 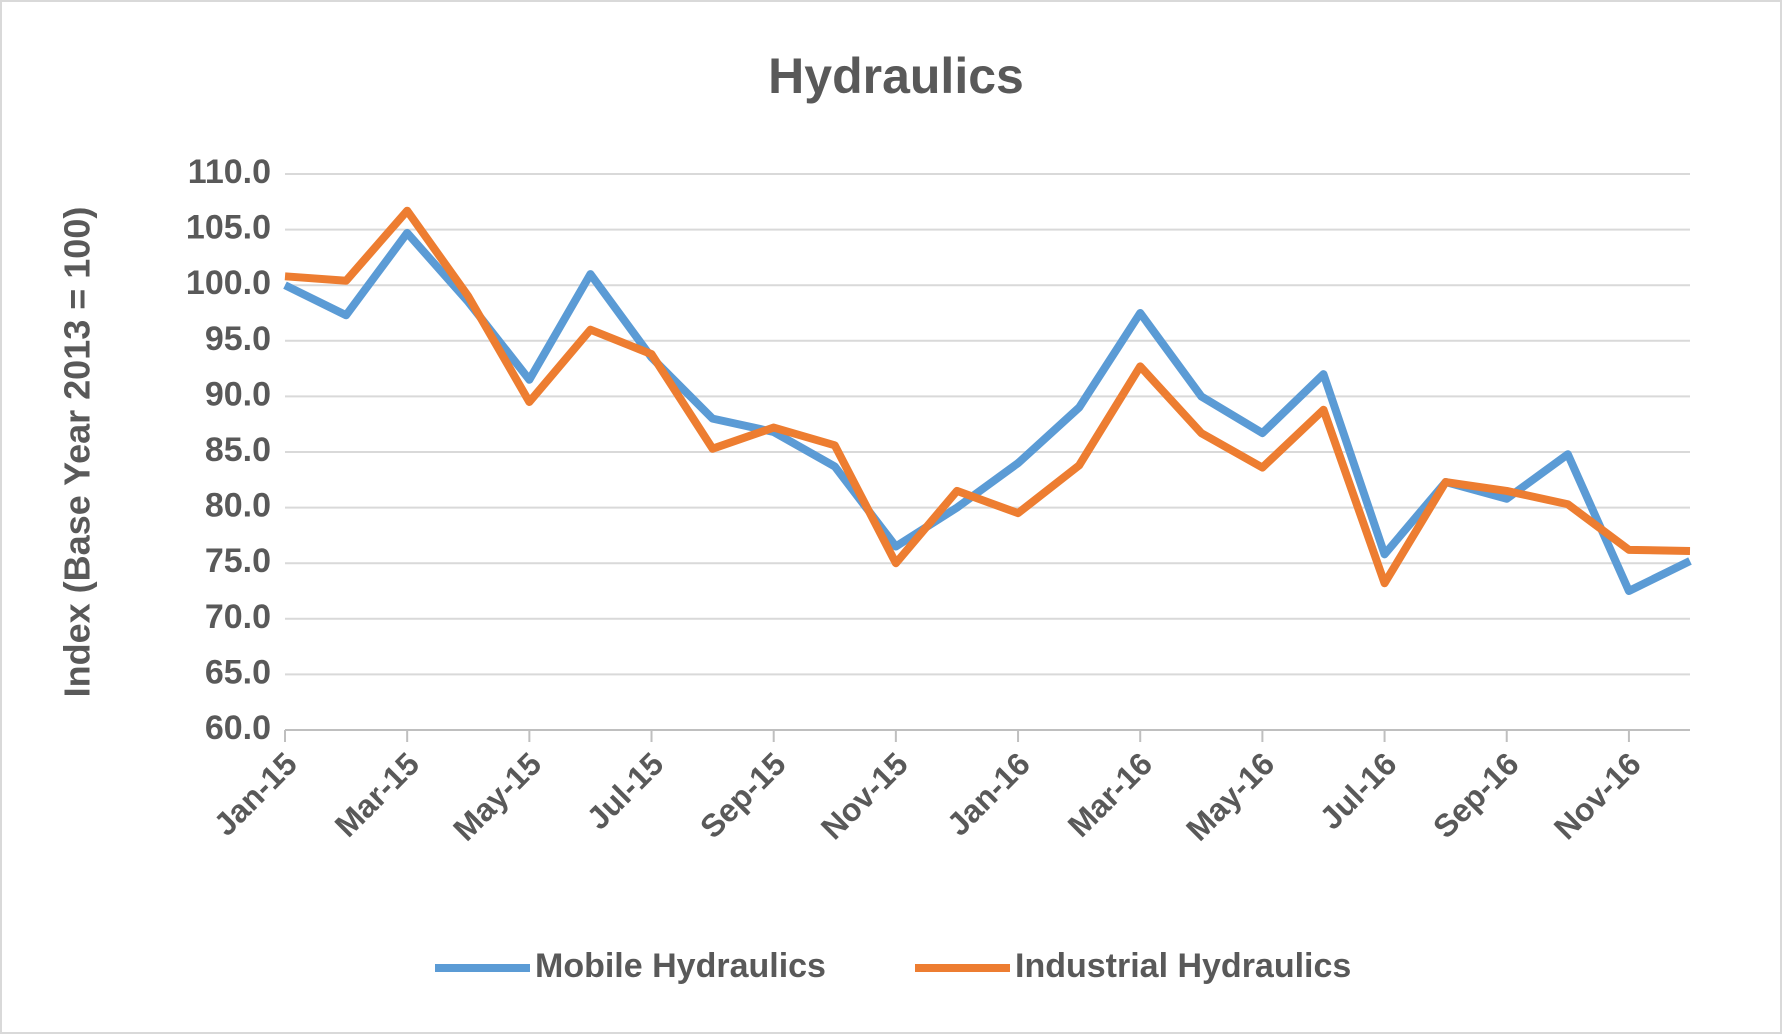 What do you see at coordinates (1183, 966) in the screenshot?
I see `legend-label: Industrial Hydraulics` at bounding box center [1183, 966].